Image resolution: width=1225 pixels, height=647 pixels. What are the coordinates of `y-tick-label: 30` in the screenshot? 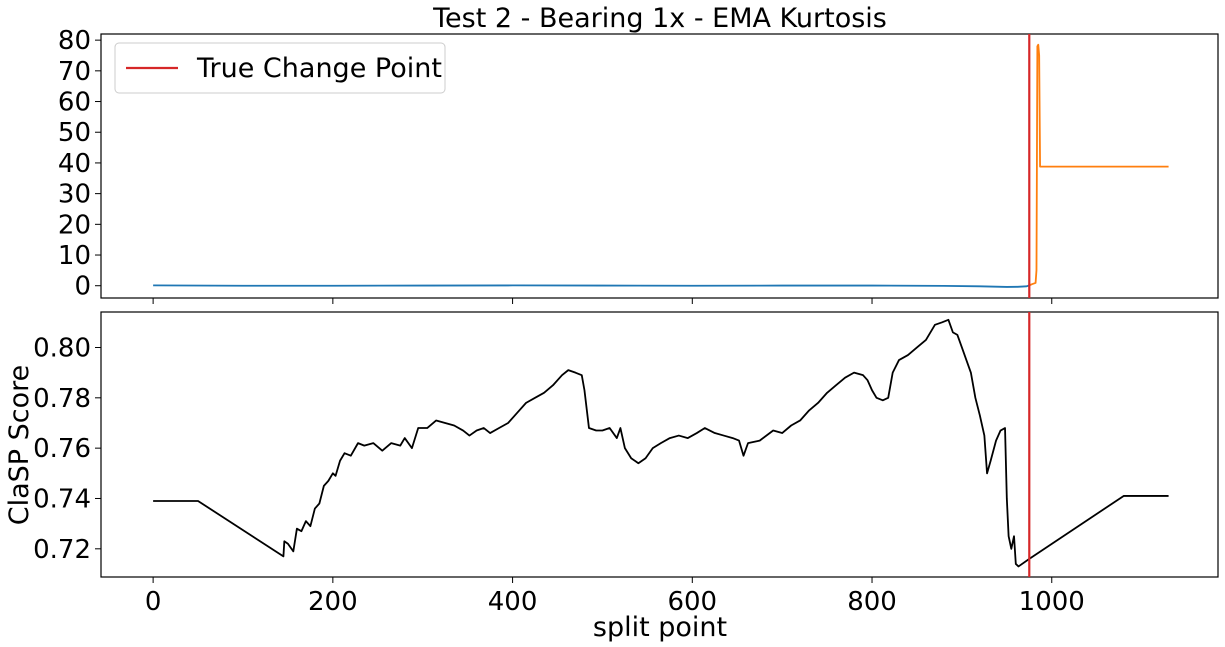 It's located at (74, 195).